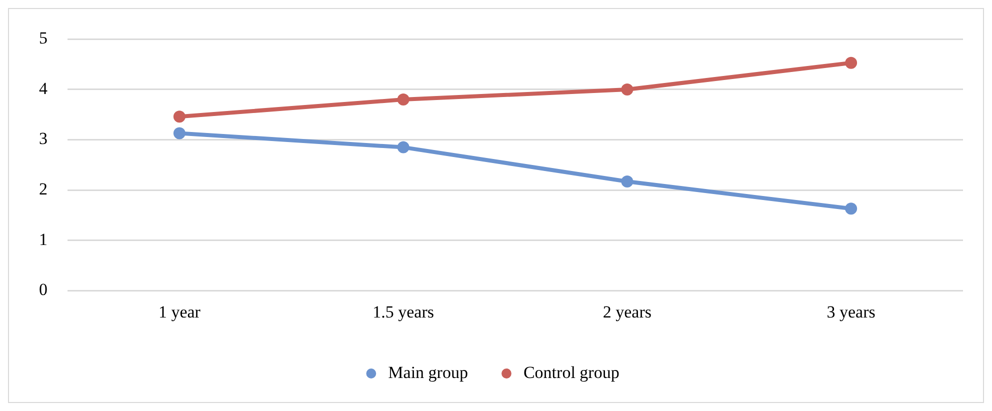 Image resolution: width=992 pixels, height=411 pixels. What do you see at coordinates (43, 88) in the screenshot?
I see `y-tick-label: 4` at bounding box center [43, 88].